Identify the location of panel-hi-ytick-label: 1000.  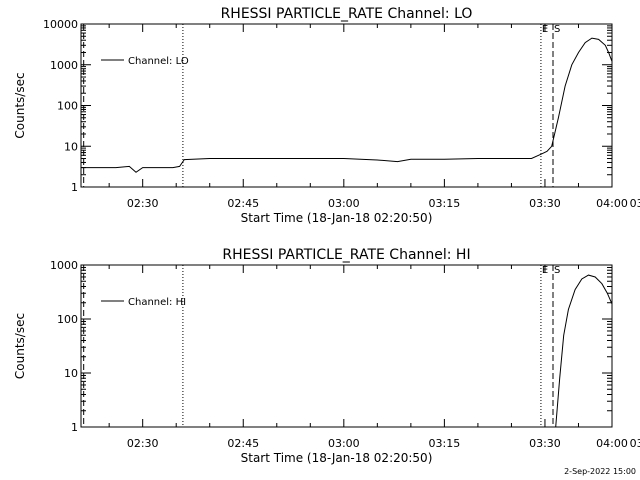
(64, 265).